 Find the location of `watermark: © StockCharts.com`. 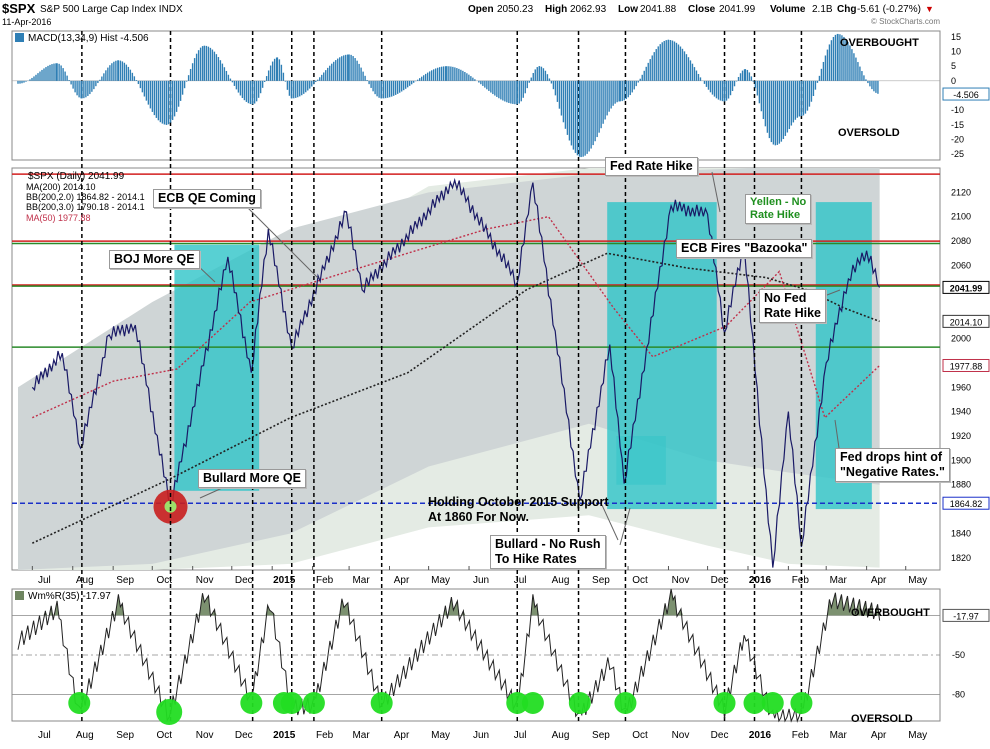

watermark: © StockCharts.com is located at coordinates (905, 21).